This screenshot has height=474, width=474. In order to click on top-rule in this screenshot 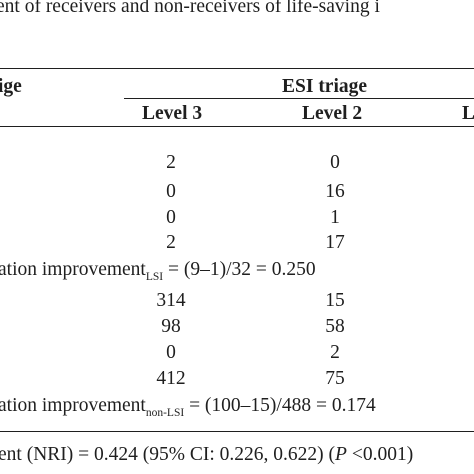, I will do `click(237, 68)`.